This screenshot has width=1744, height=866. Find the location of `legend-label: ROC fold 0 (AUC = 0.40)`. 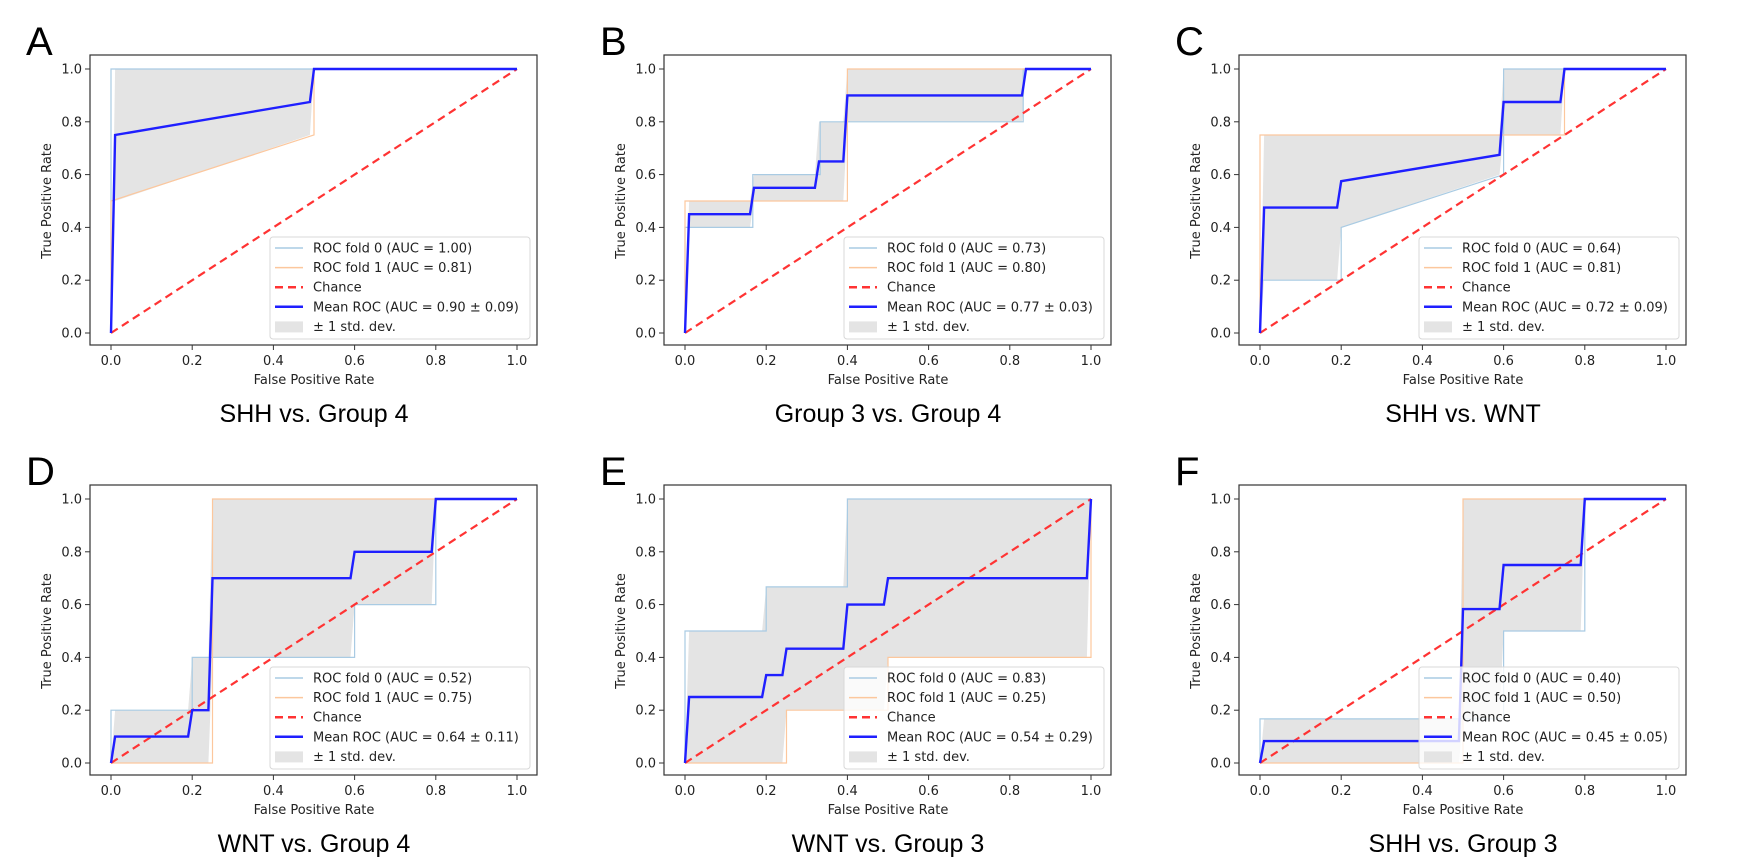

legend-label: ROC fold 0 (AUC = 0.40) is located at coordinates (1541, 679).